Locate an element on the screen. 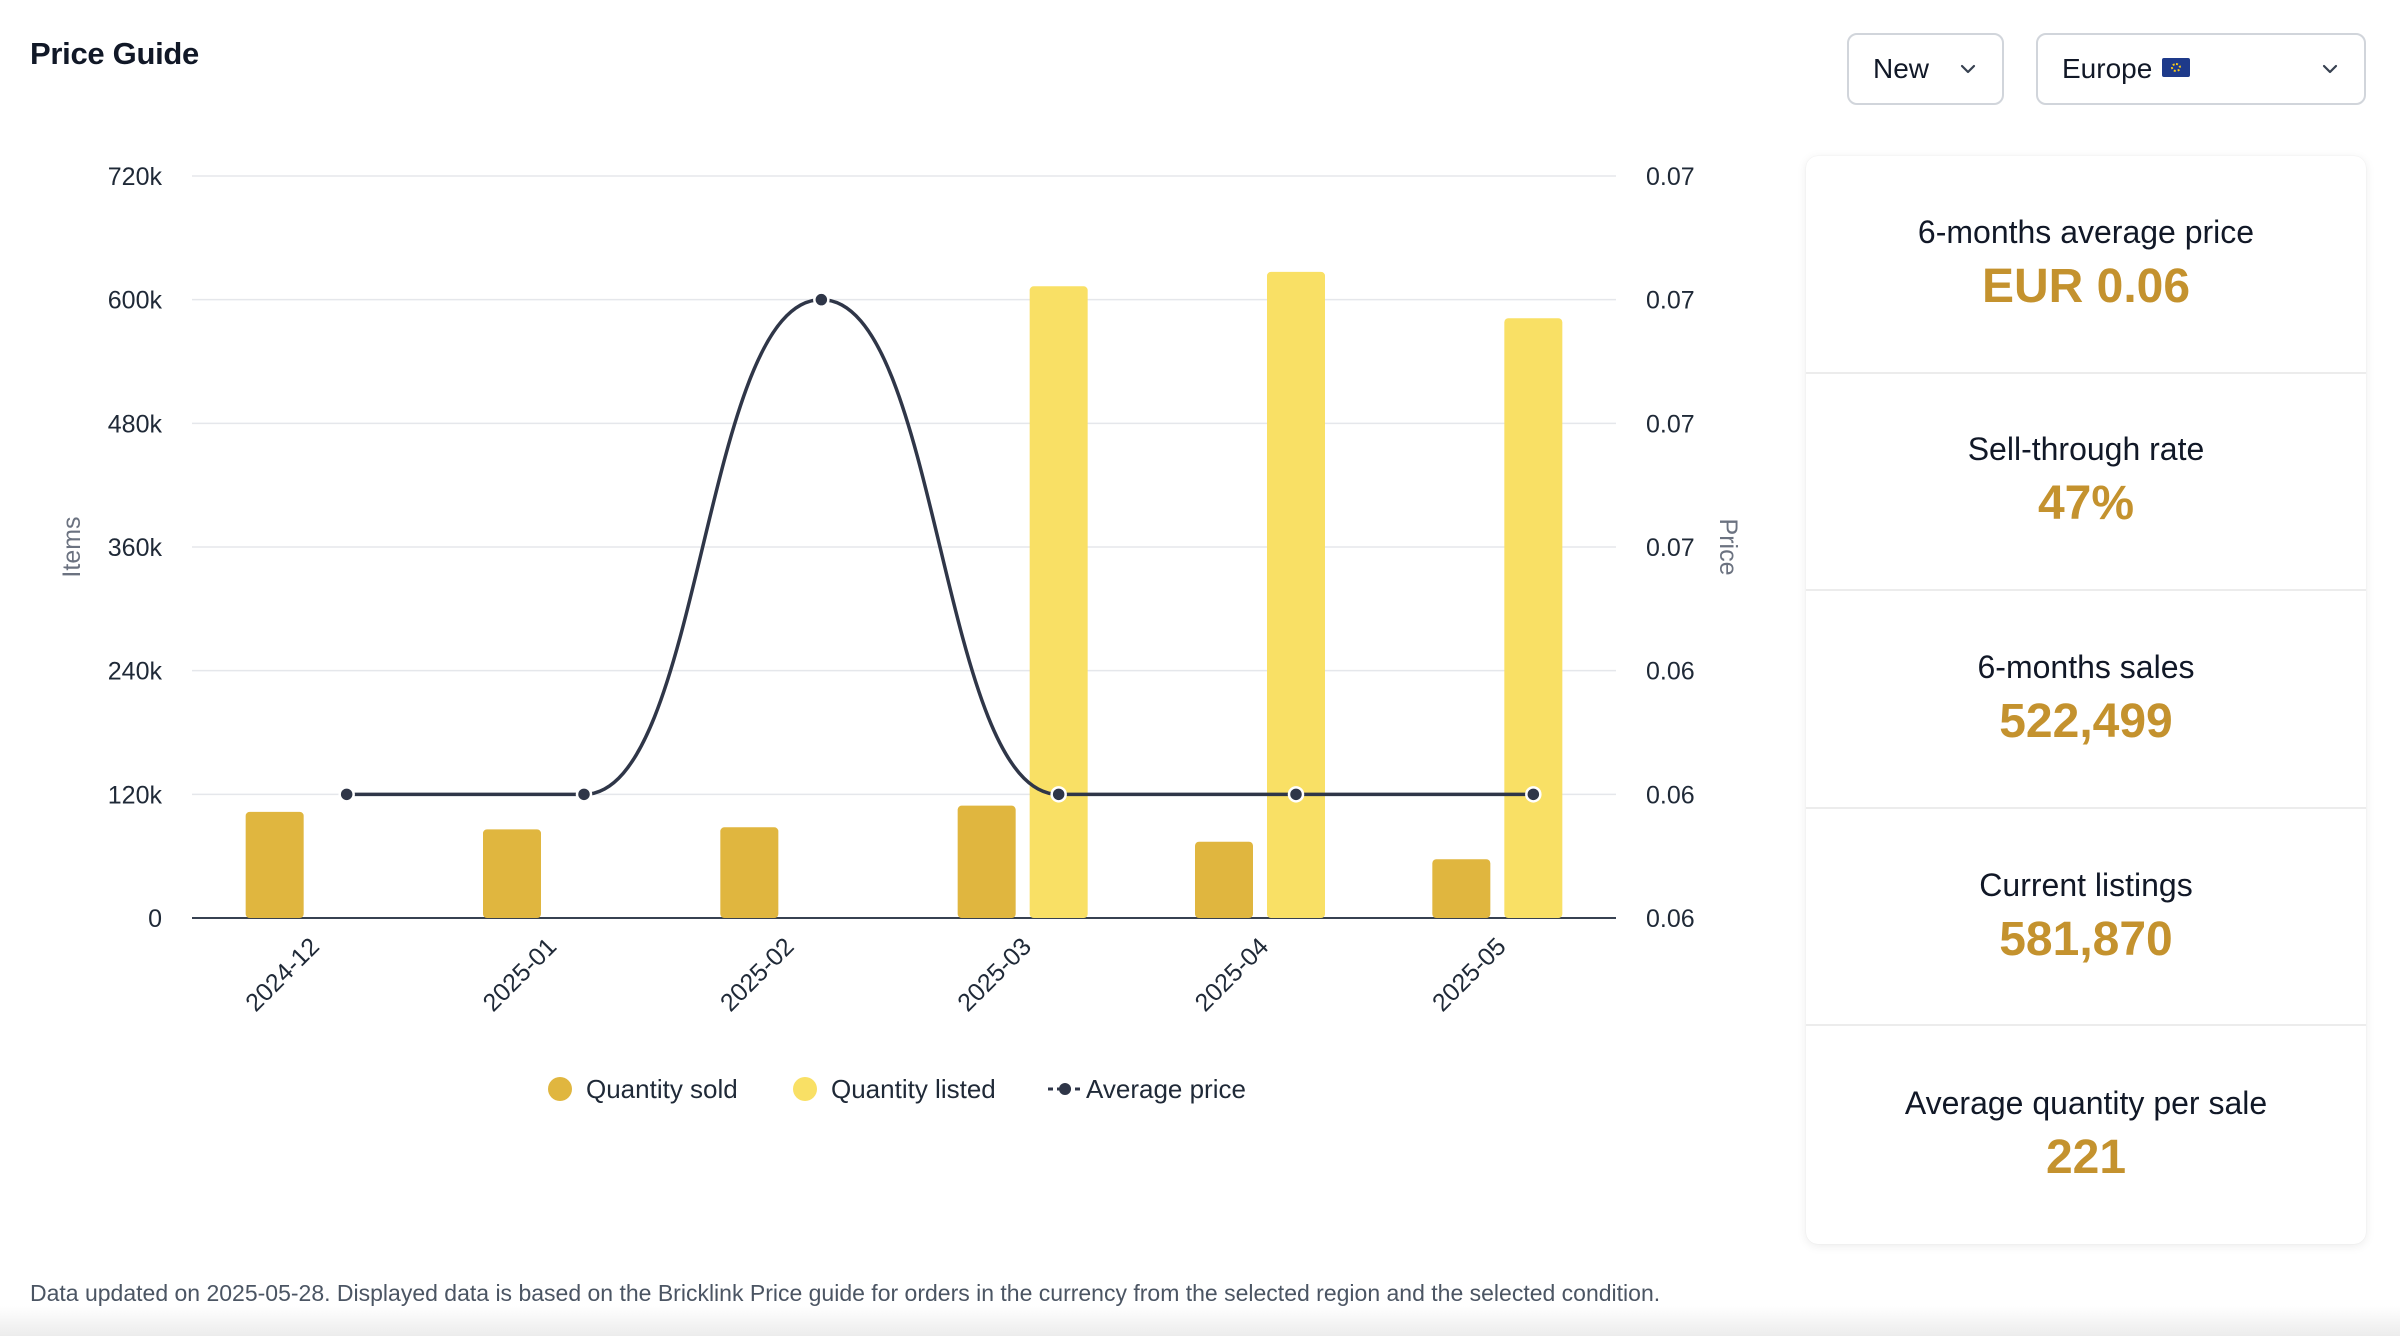 The image size is (2400, 1336). y-tick-label: 120k is located at coordinates (135, 795).